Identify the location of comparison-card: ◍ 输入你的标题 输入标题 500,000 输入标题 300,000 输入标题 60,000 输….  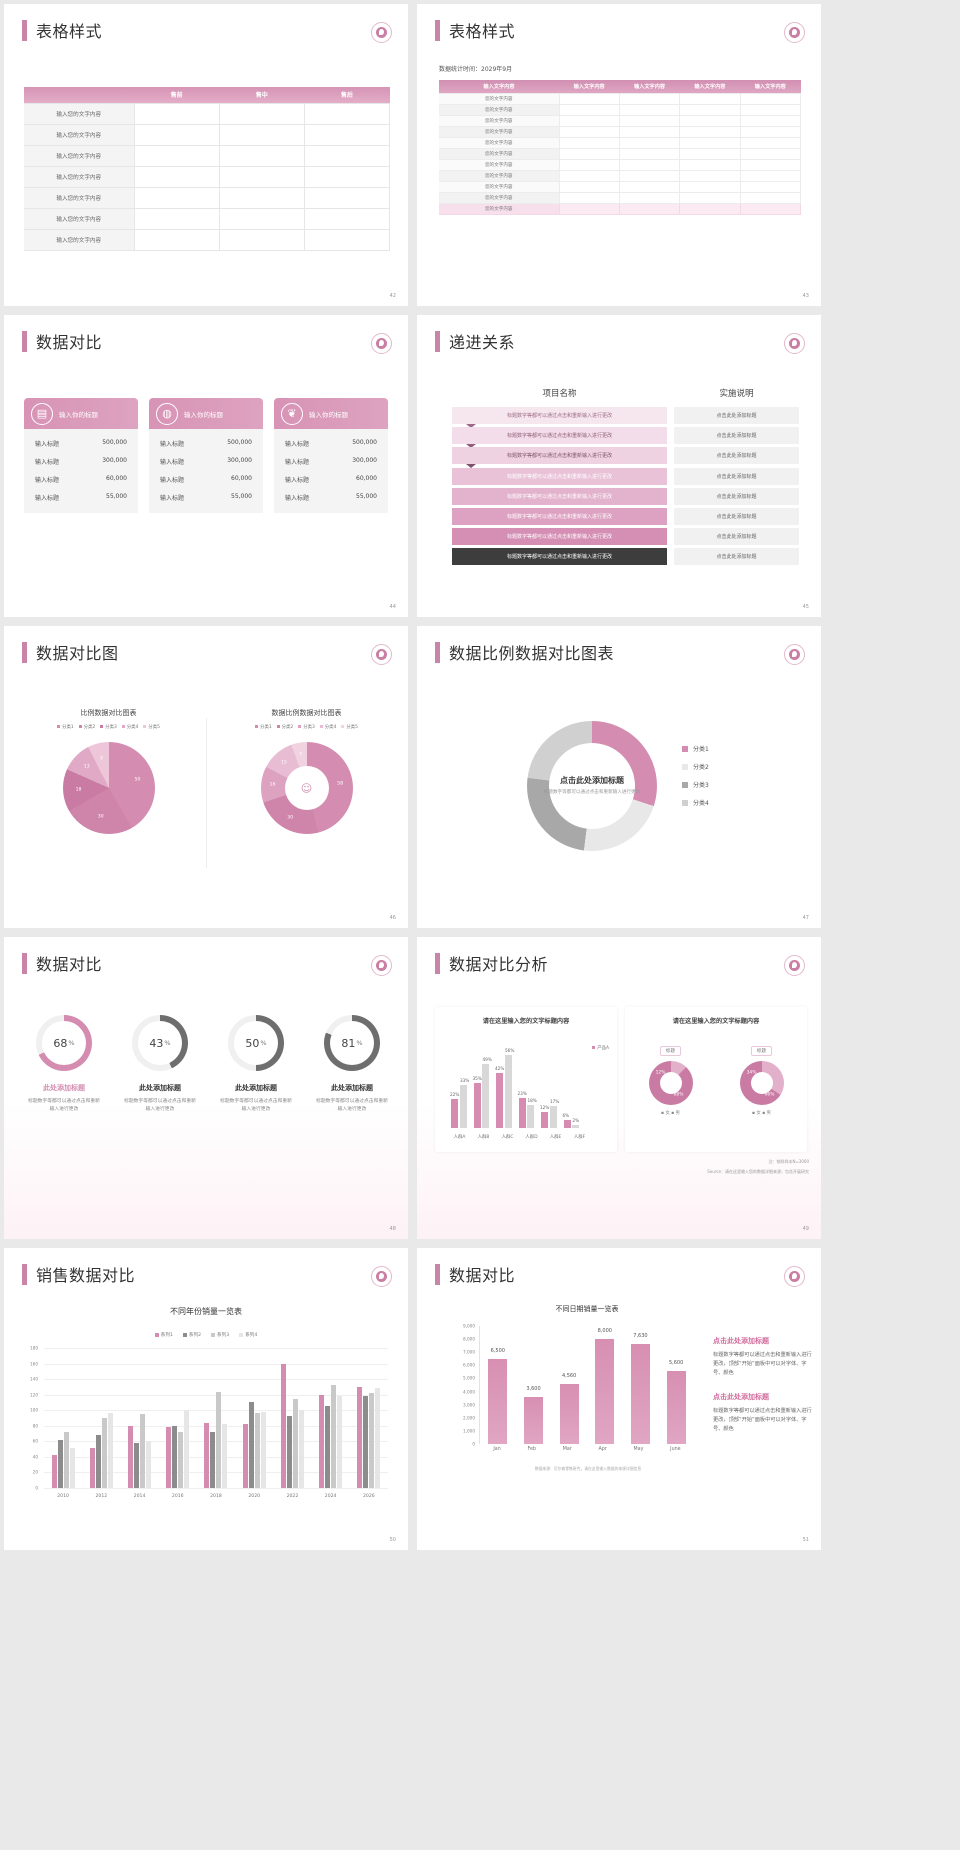
(206, 455).